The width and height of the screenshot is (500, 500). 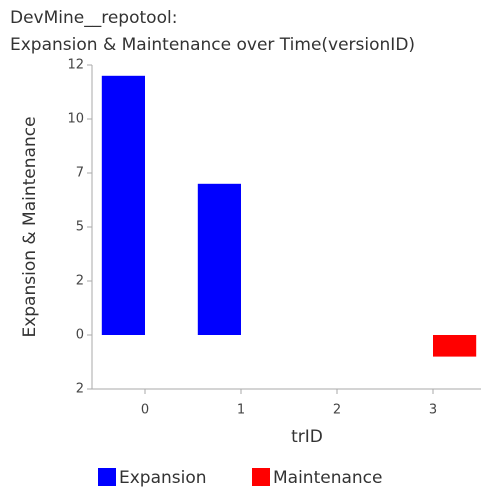 What do you see at coordinates (241, 410) in the screenshot?
I see `x-tick-label: 1` at bounding box center [241, 410].